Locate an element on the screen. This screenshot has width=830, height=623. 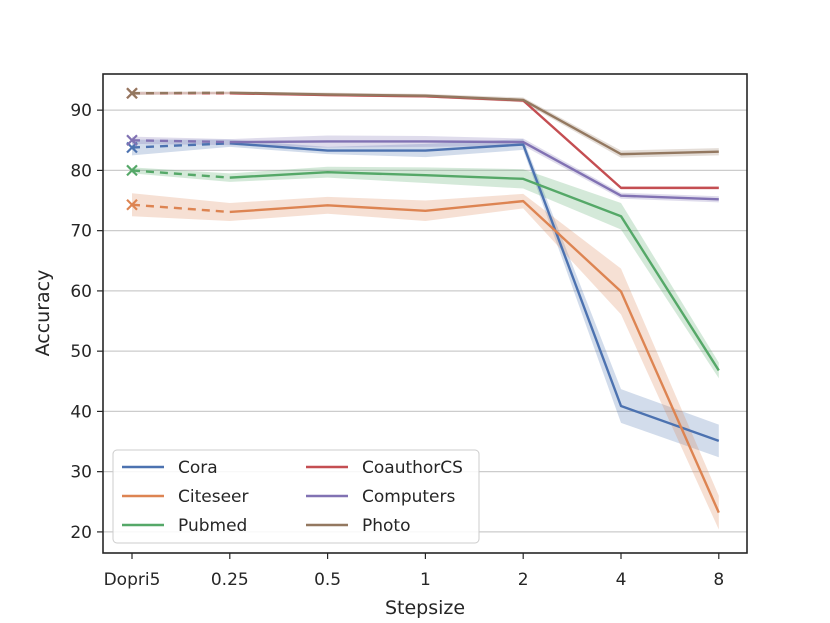
photo-dashed-segment is located at coordinates (180, 93).